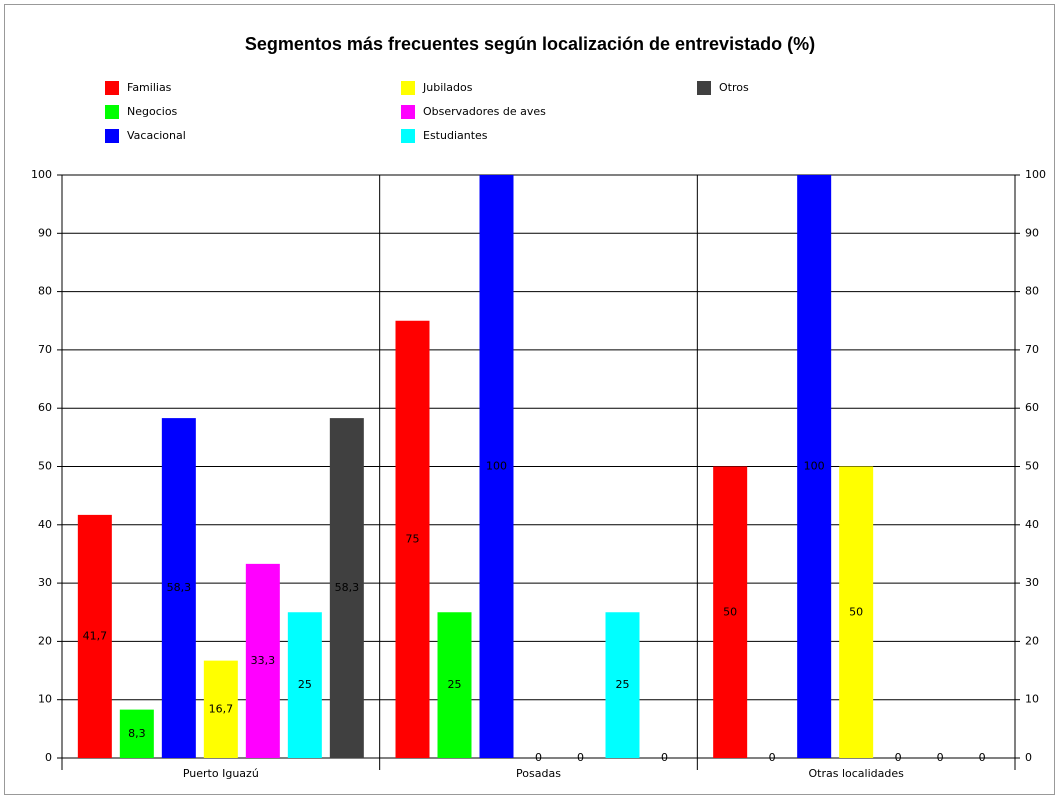 This screenshot has height=800, width=1060. What do you see at coordinates (41, 174) in the screenshot?
I see `y-tick-label: 100` at bounding box center [41, 174].